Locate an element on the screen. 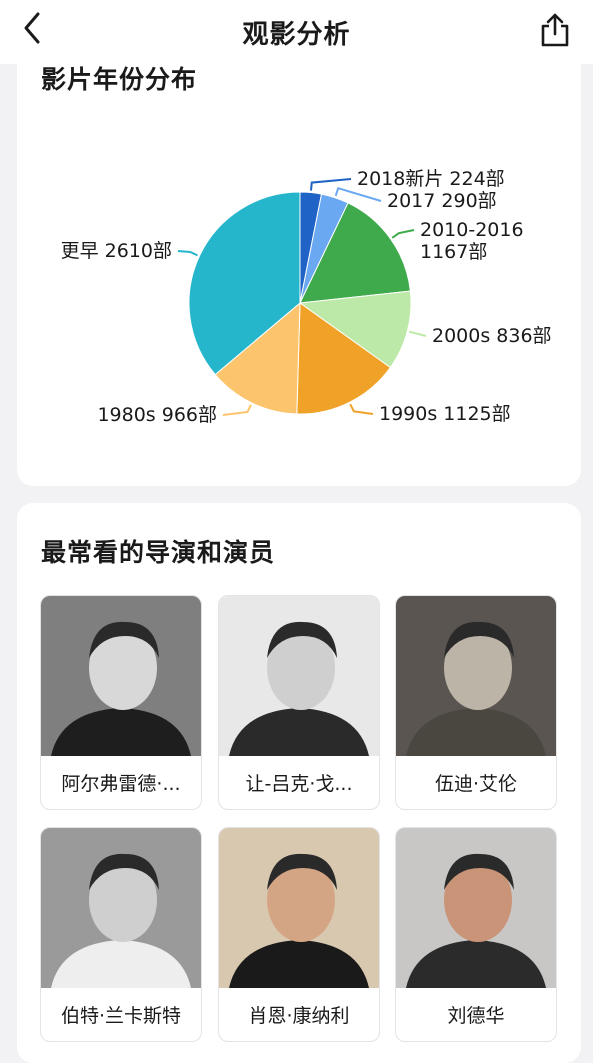 The width and height of the screenshot is (593, 1063). pie-slice-label: 2000s 836部 is located at coordinates (492, 336).